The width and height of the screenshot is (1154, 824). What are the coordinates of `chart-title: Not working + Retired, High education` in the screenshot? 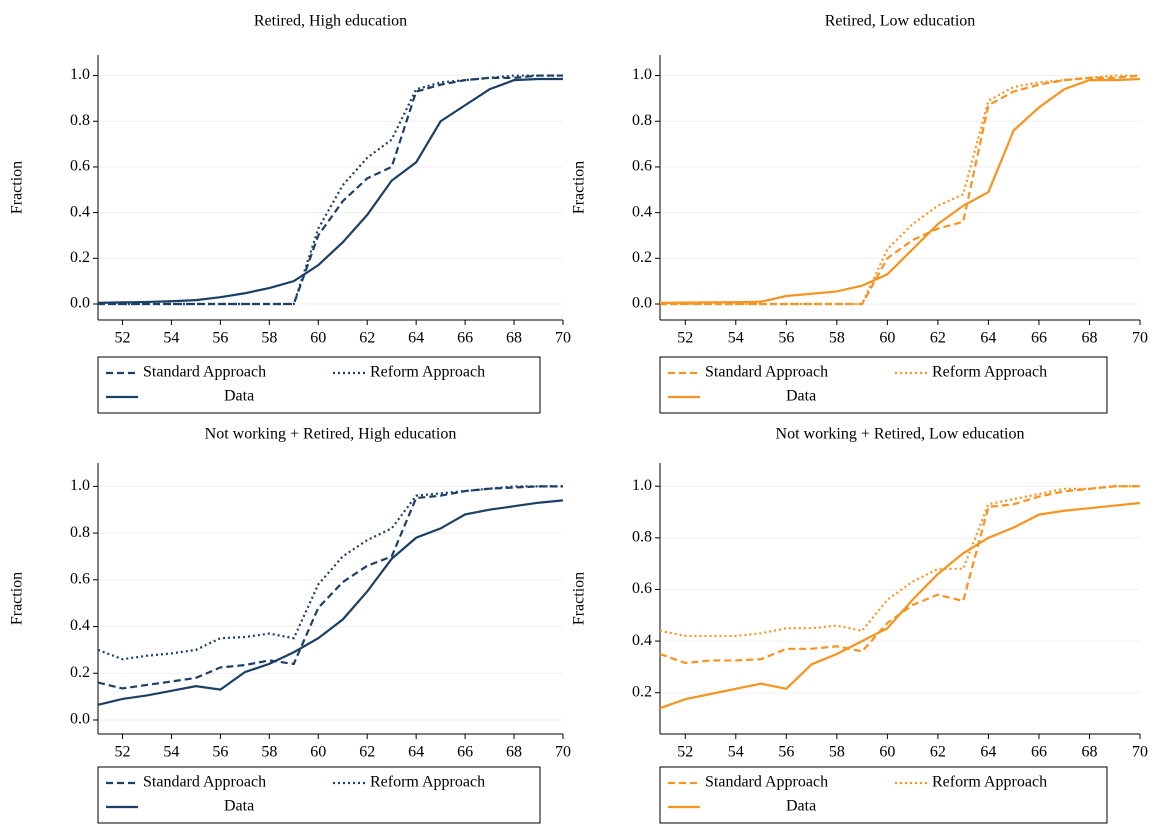 It's located at (331, 434).